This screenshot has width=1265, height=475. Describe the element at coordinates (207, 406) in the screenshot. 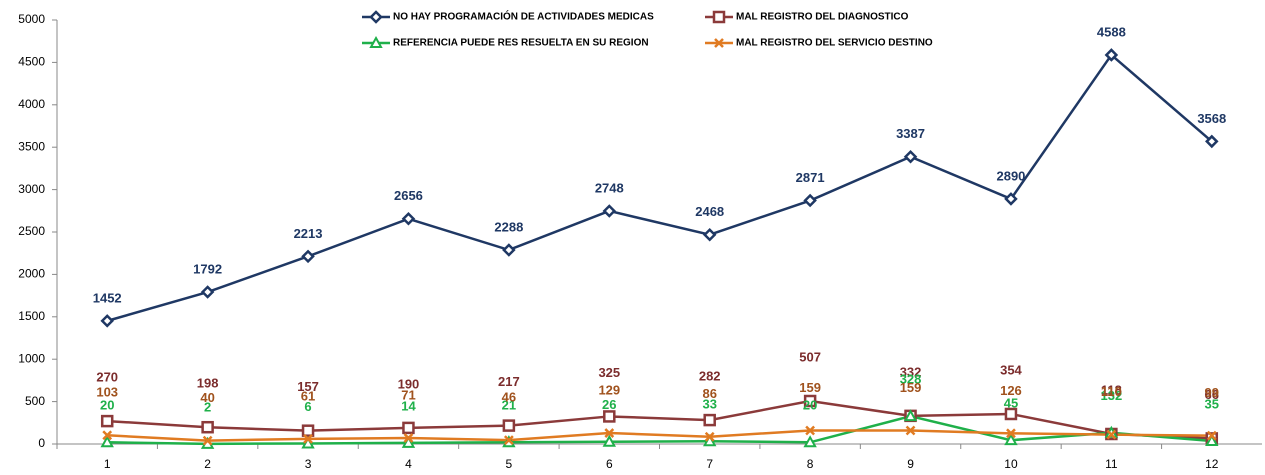

I see `data-label: 2` at that location.